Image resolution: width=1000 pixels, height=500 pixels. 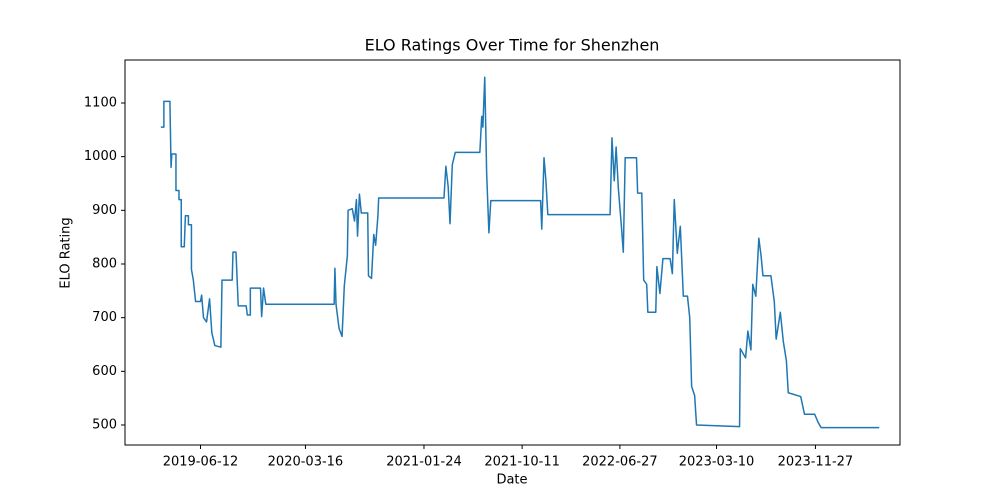 I want to click on y-tick-label: 600, so click(x=104, y=371).